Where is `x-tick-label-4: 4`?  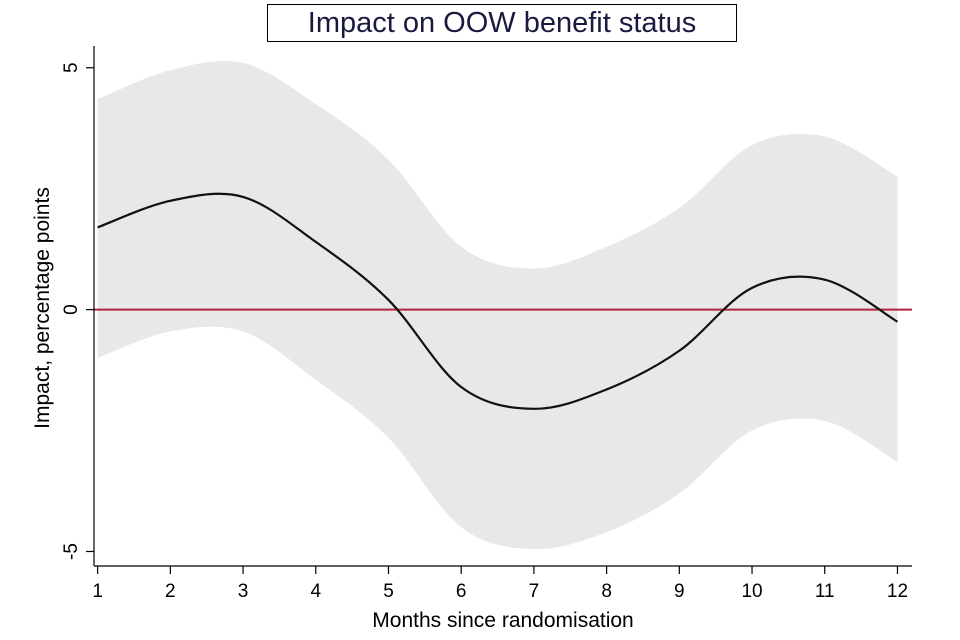 x-tick-label-4: 4 is located at coordinates (315, 591).